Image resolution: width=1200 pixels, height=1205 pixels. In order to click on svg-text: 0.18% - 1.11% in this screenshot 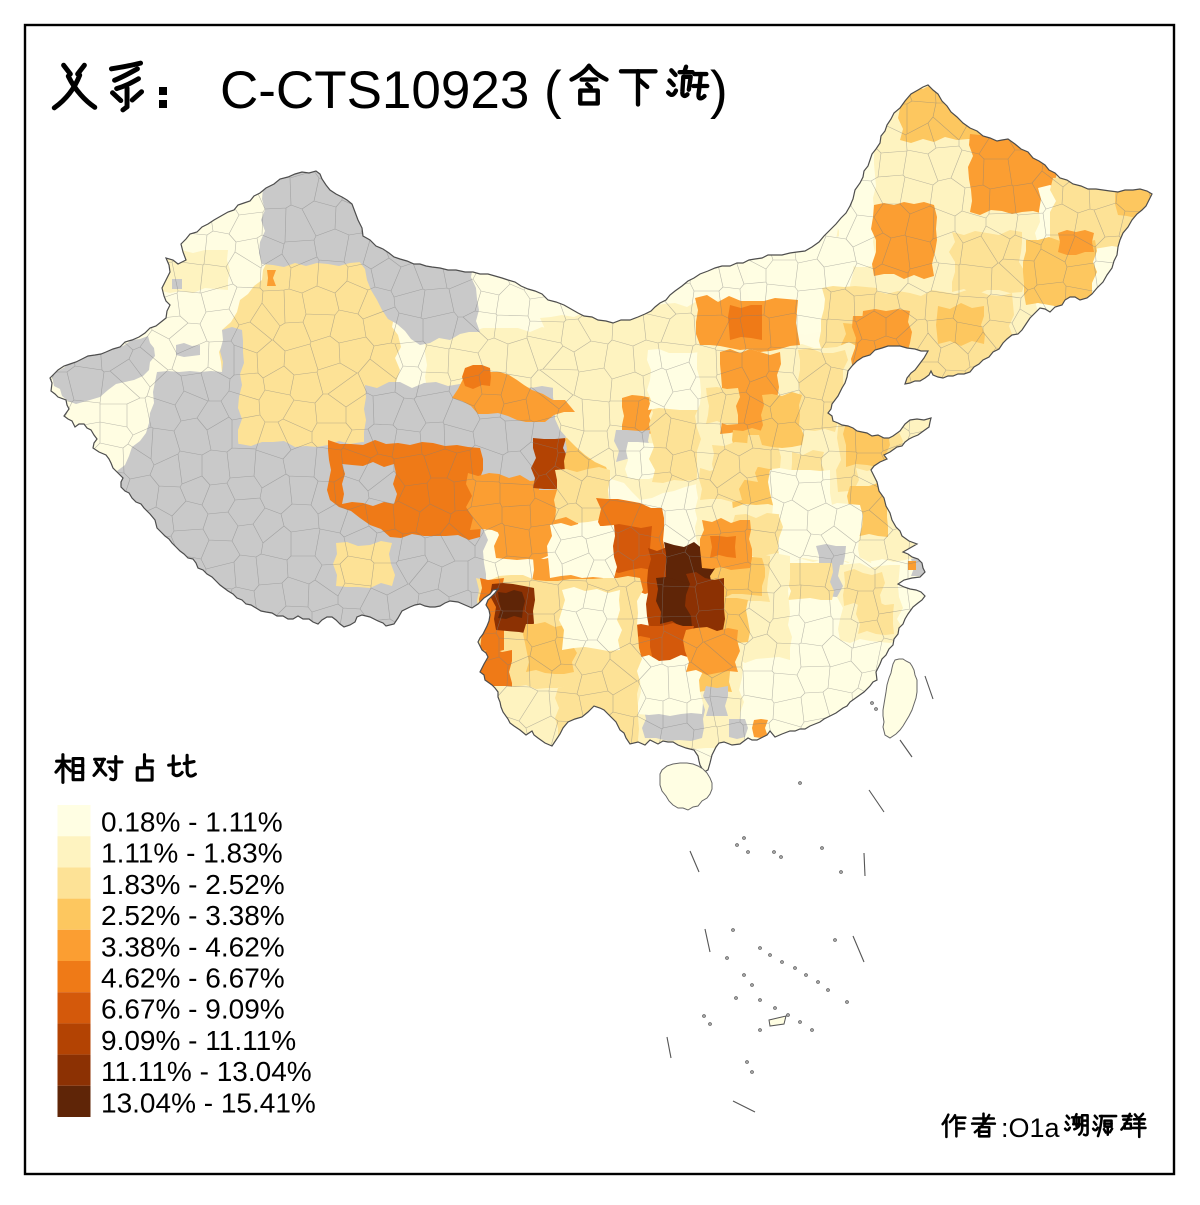, I will do `click(192, 822)`.